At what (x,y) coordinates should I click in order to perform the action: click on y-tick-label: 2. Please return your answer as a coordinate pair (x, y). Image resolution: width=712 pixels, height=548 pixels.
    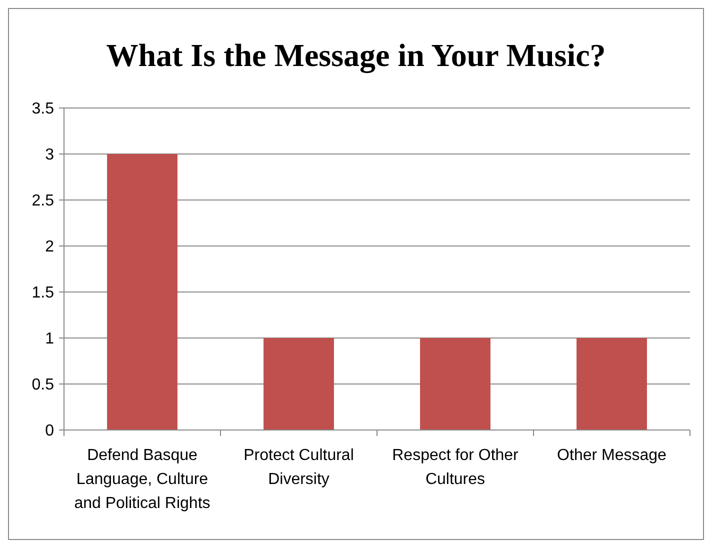
    Looking at the image, I should click on (49, 247).